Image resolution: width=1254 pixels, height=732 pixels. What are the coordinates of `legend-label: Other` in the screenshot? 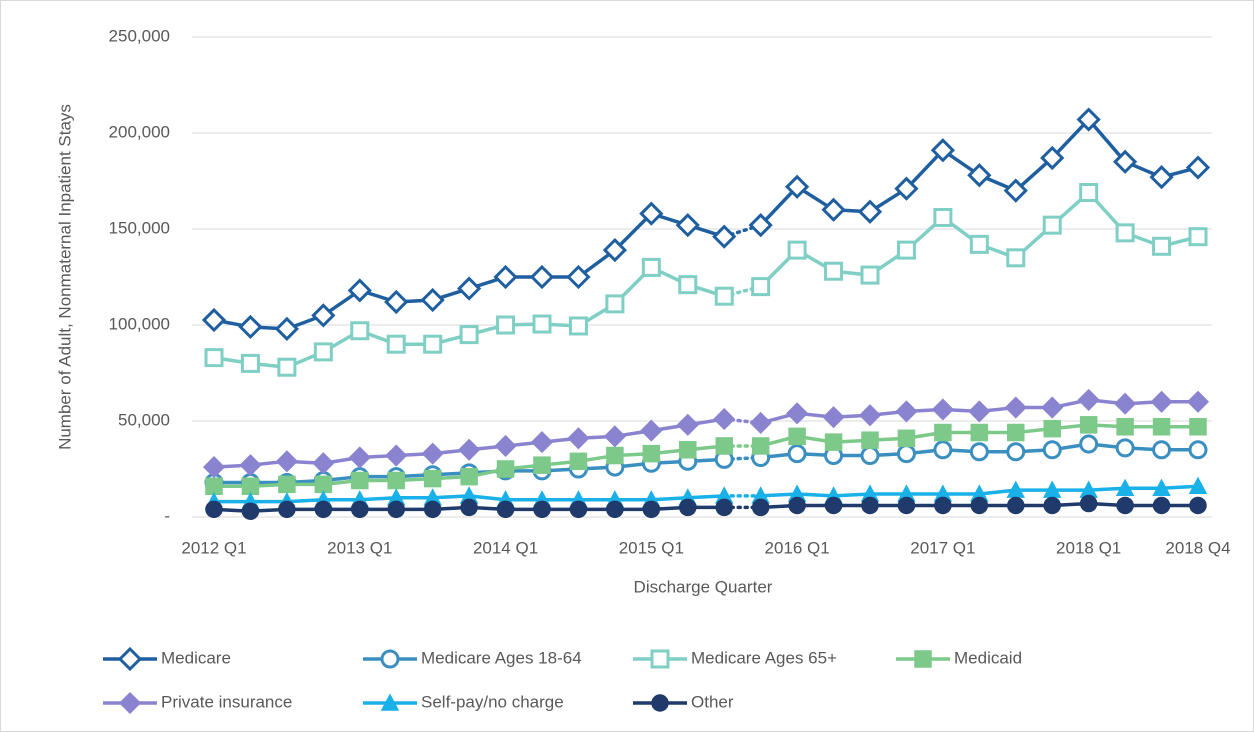 It's located at (712, 701).